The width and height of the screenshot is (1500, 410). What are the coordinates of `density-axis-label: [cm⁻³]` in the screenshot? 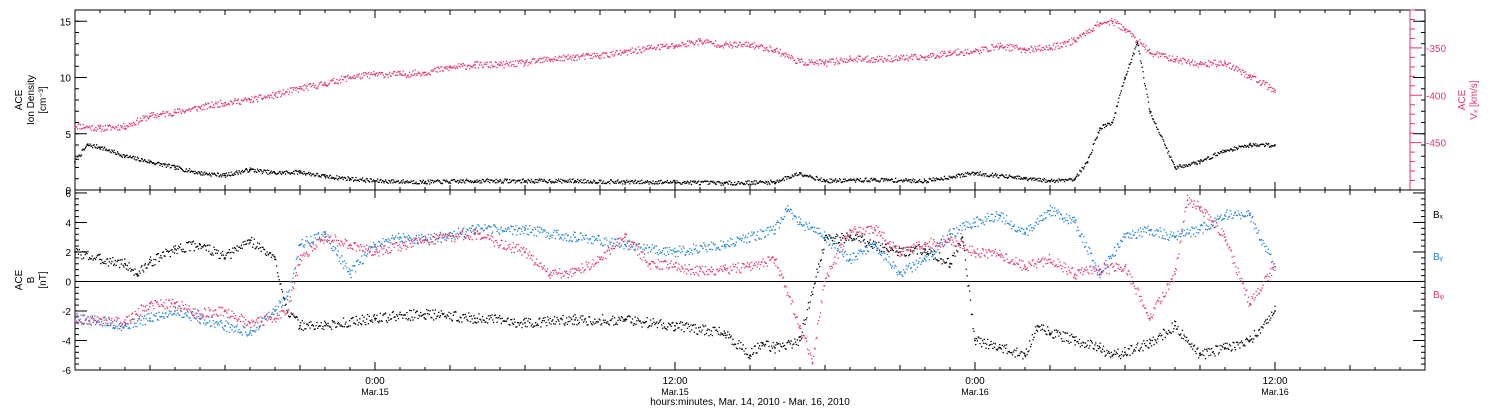 It's located at (43, 100).